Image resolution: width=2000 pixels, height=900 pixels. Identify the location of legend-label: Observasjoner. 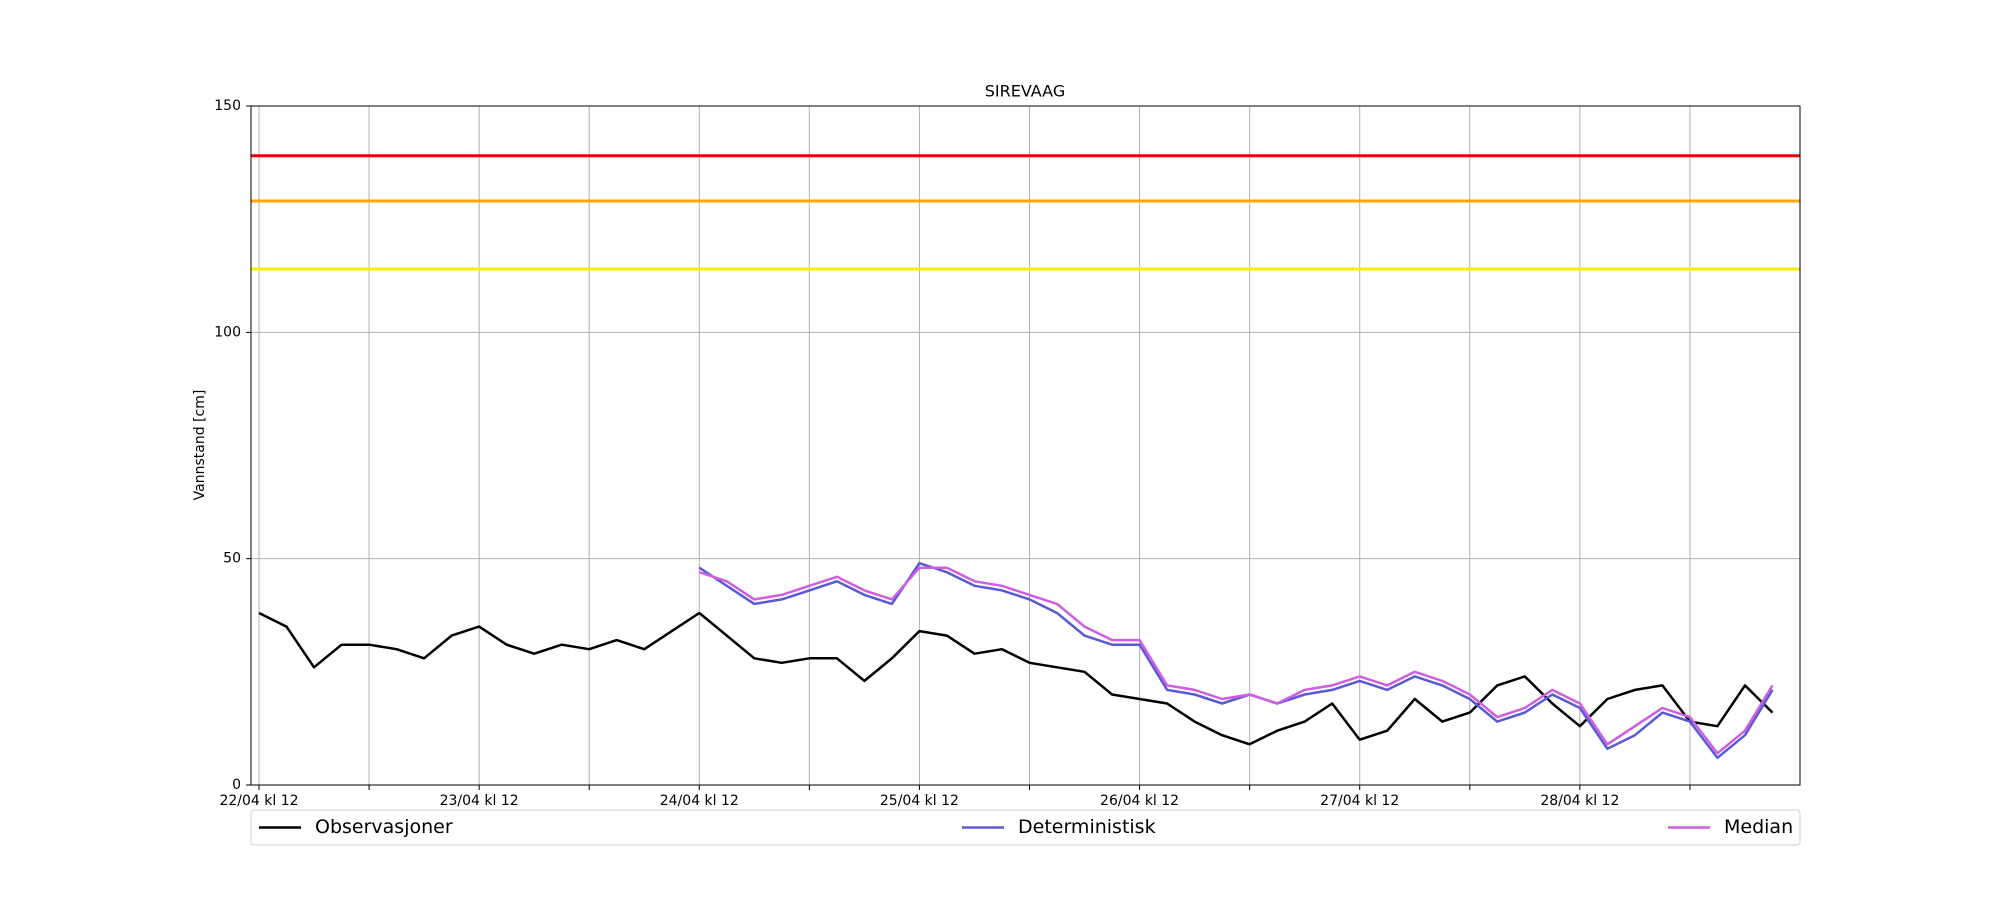
(384, 827).